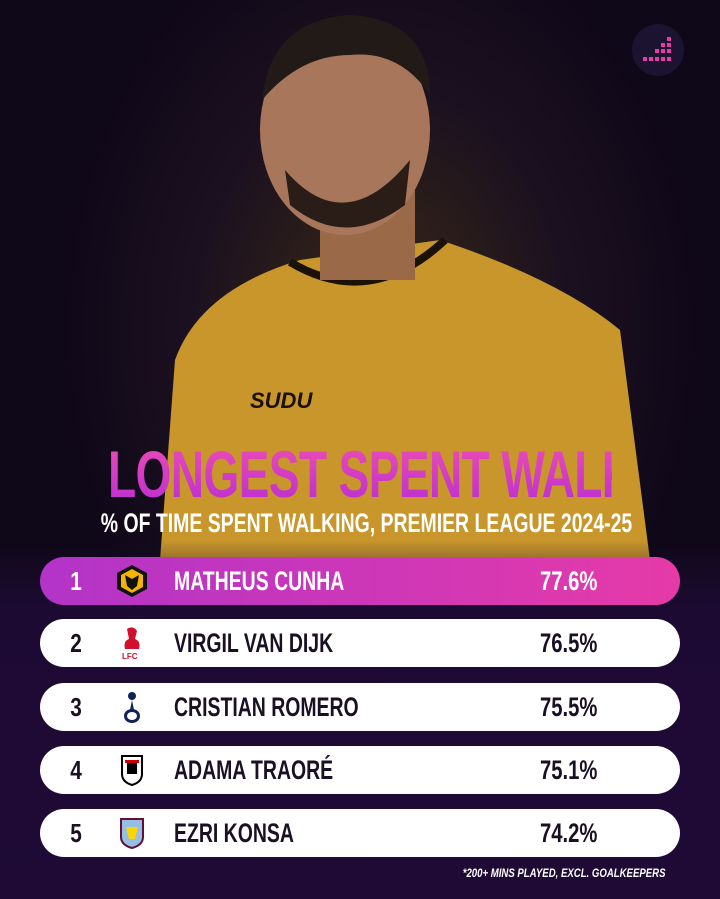 Image resolution: width=720 pixels, height=899 pixels. I want to click on rank: 3, so click(76, 706).